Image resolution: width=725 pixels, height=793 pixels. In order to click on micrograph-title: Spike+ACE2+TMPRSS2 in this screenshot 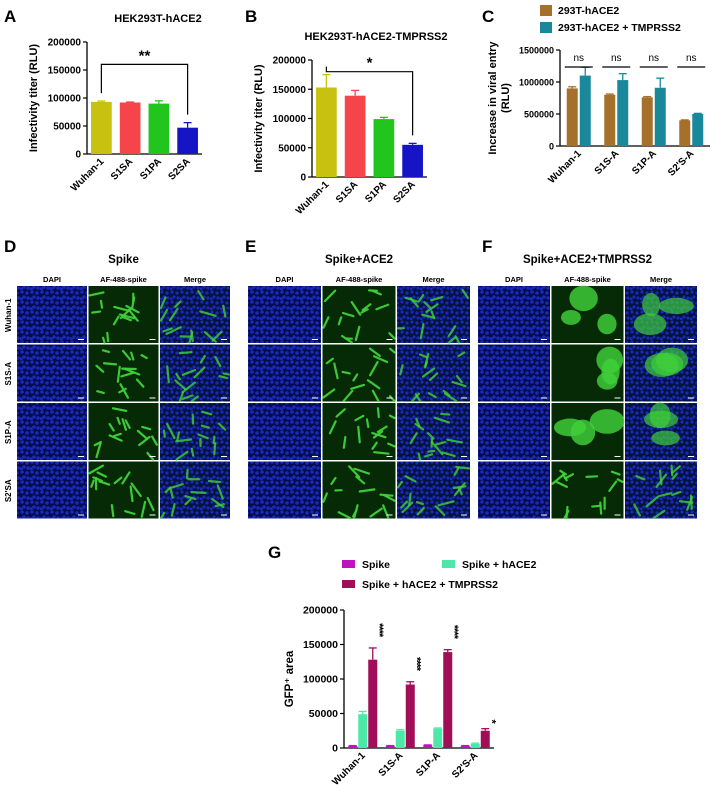, I will do `click(587, 260)`.